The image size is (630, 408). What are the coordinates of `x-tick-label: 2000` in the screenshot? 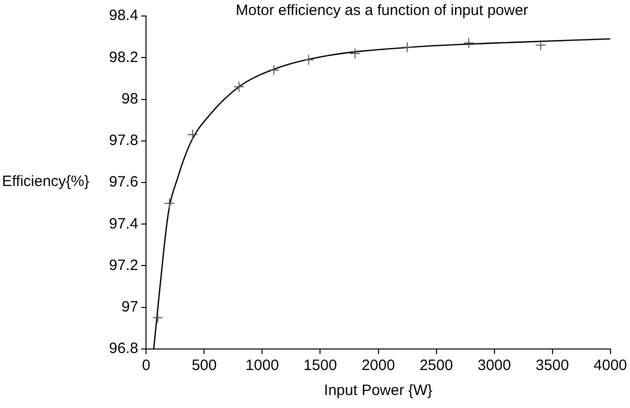 It's located at (378, 365).